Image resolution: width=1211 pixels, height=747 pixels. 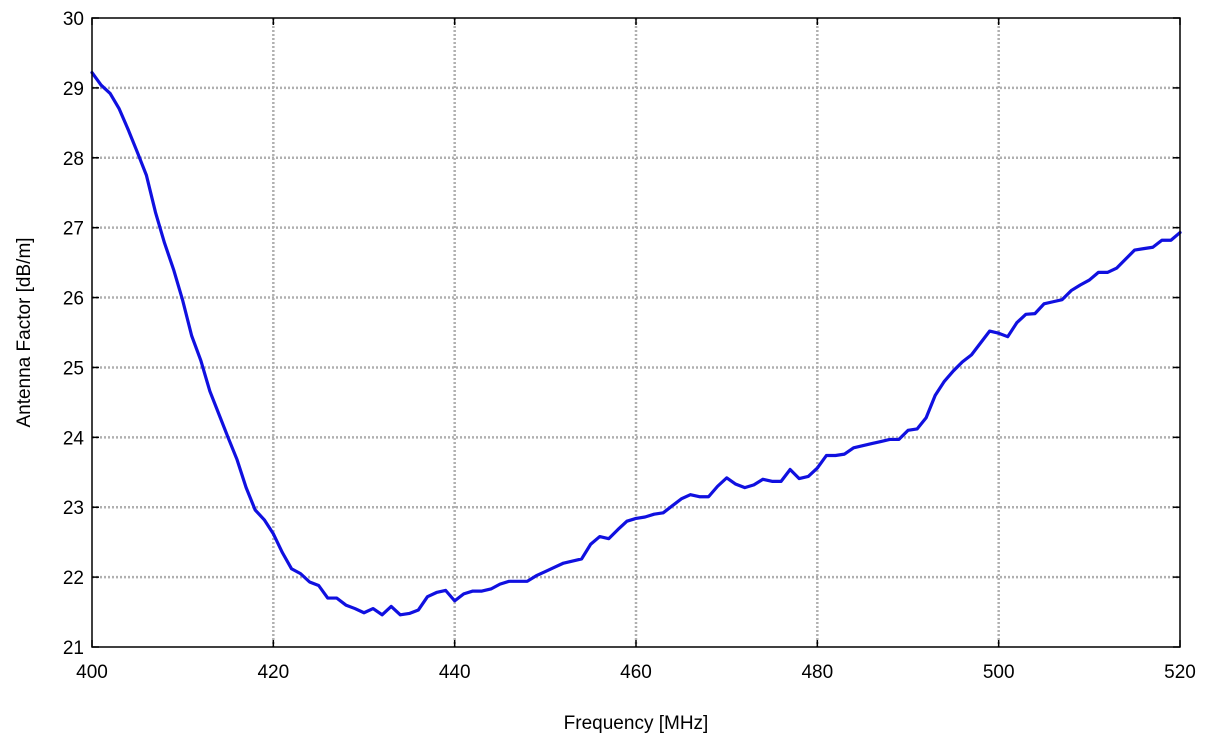 What do you see at coordinates (817, 672) in the screenshot?
I see `x-tick-label: 480` at bounding box center [817, 672].